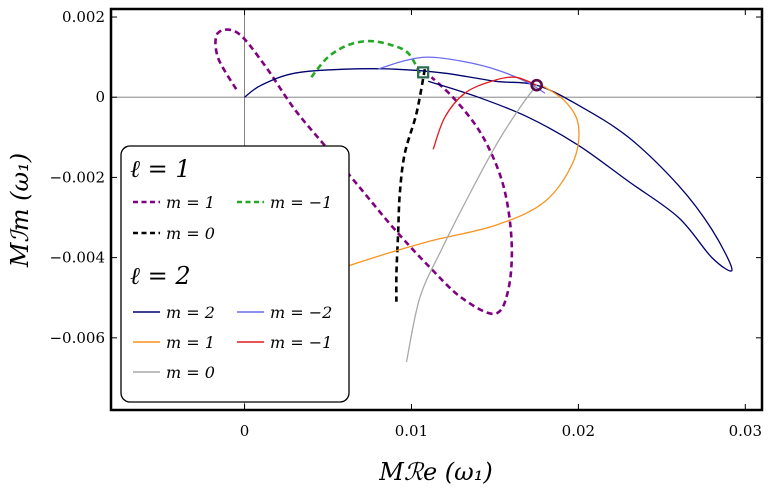 This screenshot has width=768, height=493. I want to click on y-tick-label: 0.002, so click(83, 17).